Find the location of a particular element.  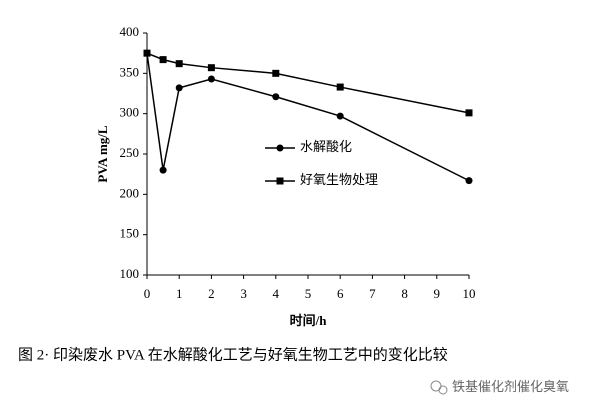

legend-label: 好氧生物处理 is located at coordinates (339, 179).